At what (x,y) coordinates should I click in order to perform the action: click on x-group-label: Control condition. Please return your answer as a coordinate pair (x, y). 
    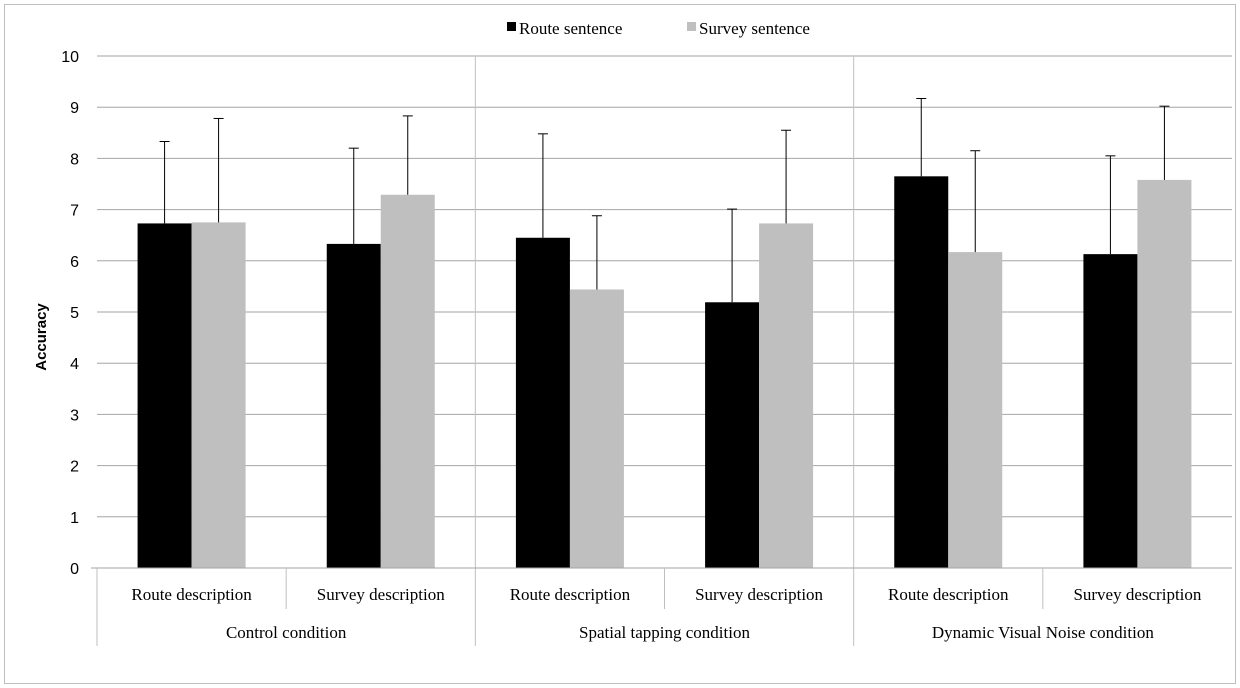
    Looking at the image, I should click on (286, 632).